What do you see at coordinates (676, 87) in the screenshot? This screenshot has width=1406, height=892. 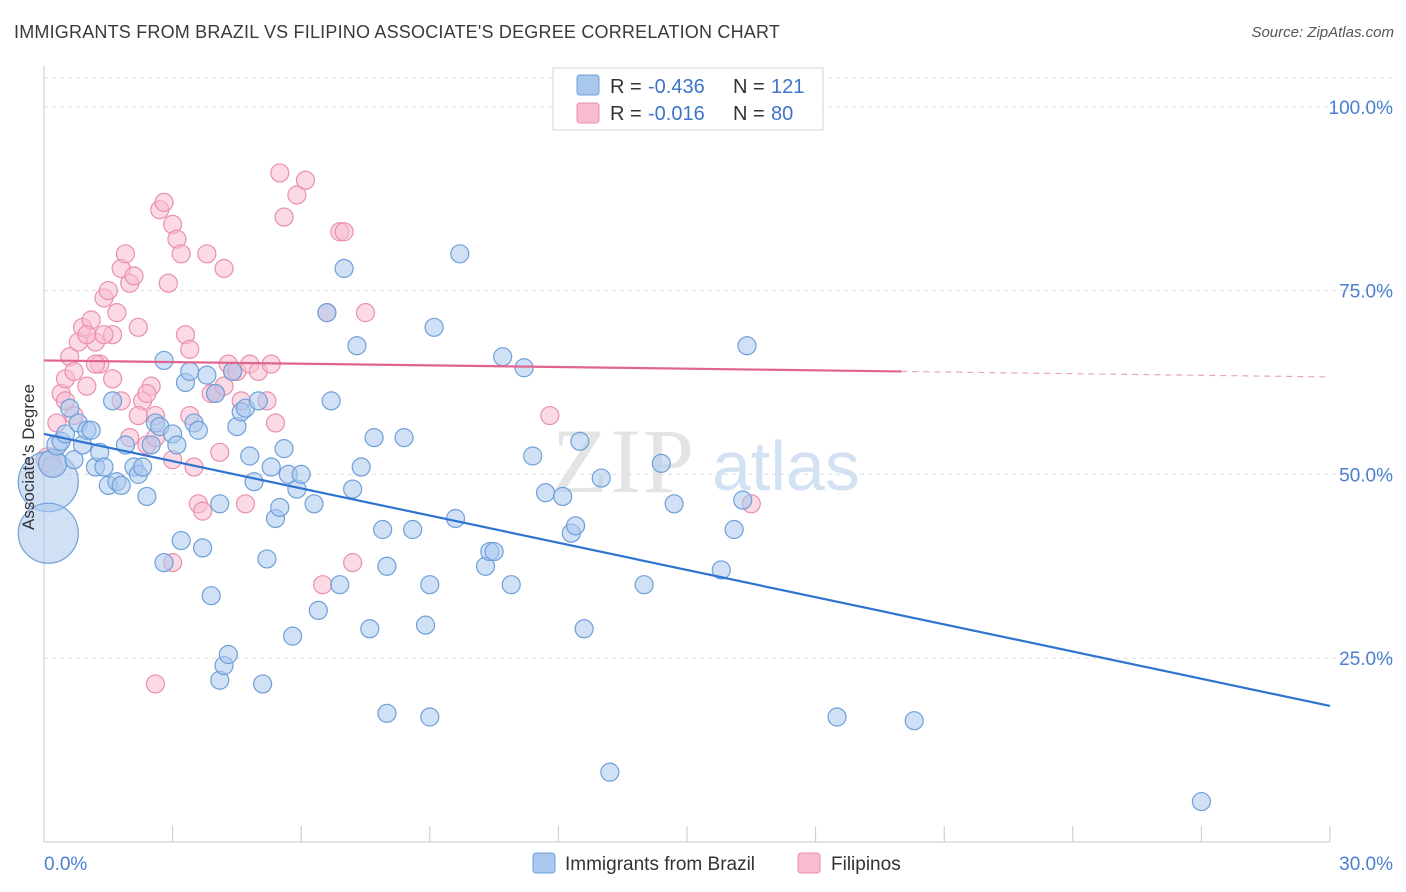 I see `legend-r-value-1: -0.436` at bounding box center [676, 87].